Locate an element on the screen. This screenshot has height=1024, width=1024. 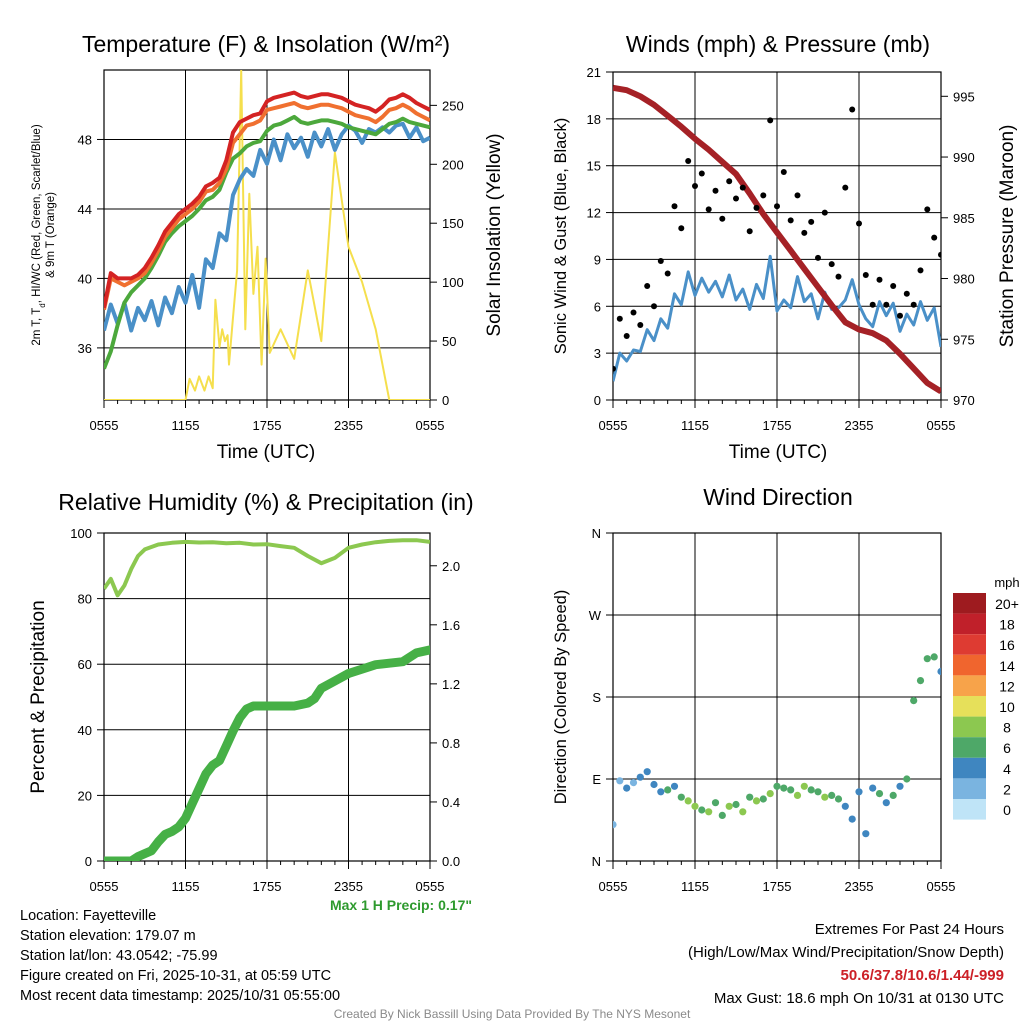
y-tick-label: 80 is located at coordinates (85, 599).